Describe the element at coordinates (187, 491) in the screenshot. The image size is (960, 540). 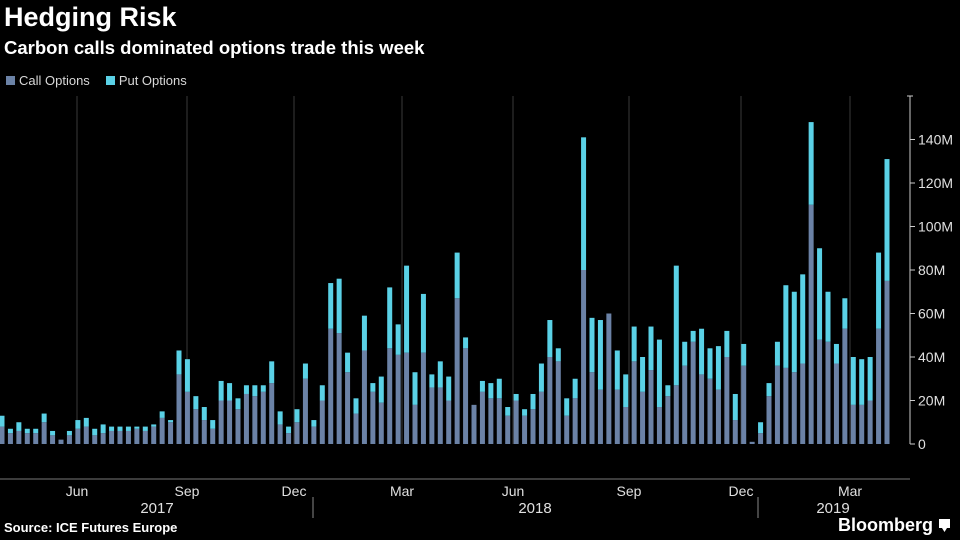
I see `x-tick-label-1: Sep` at that location.